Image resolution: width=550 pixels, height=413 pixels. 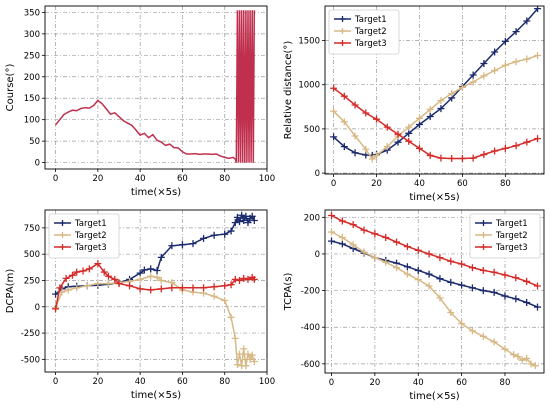 What do you see at coordinates (310, 365) in the screenshot?
I see `y-tick-label: -600` at bounding box center [310, 365].